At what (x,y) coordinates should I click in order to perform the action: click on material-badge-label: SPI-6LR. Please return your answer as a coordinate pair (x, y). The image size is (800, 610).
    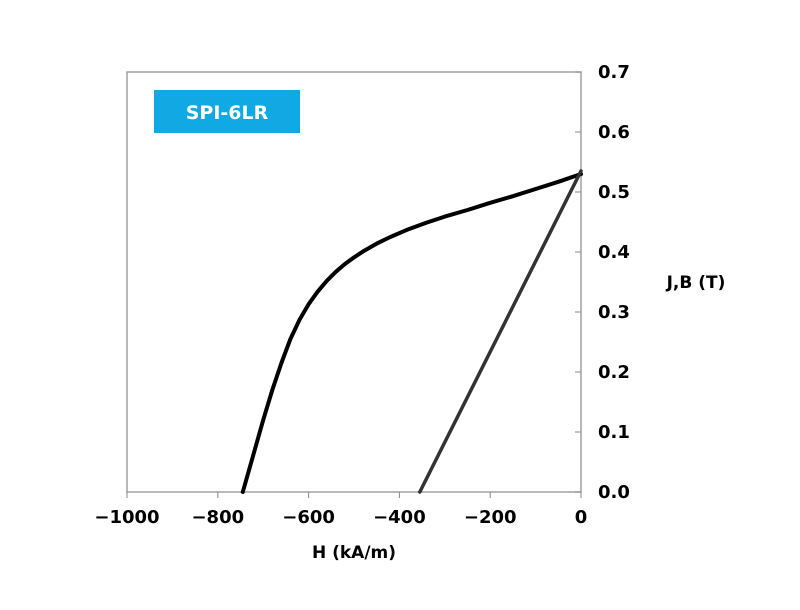
    Looking at the image, I should click on (227, 113).